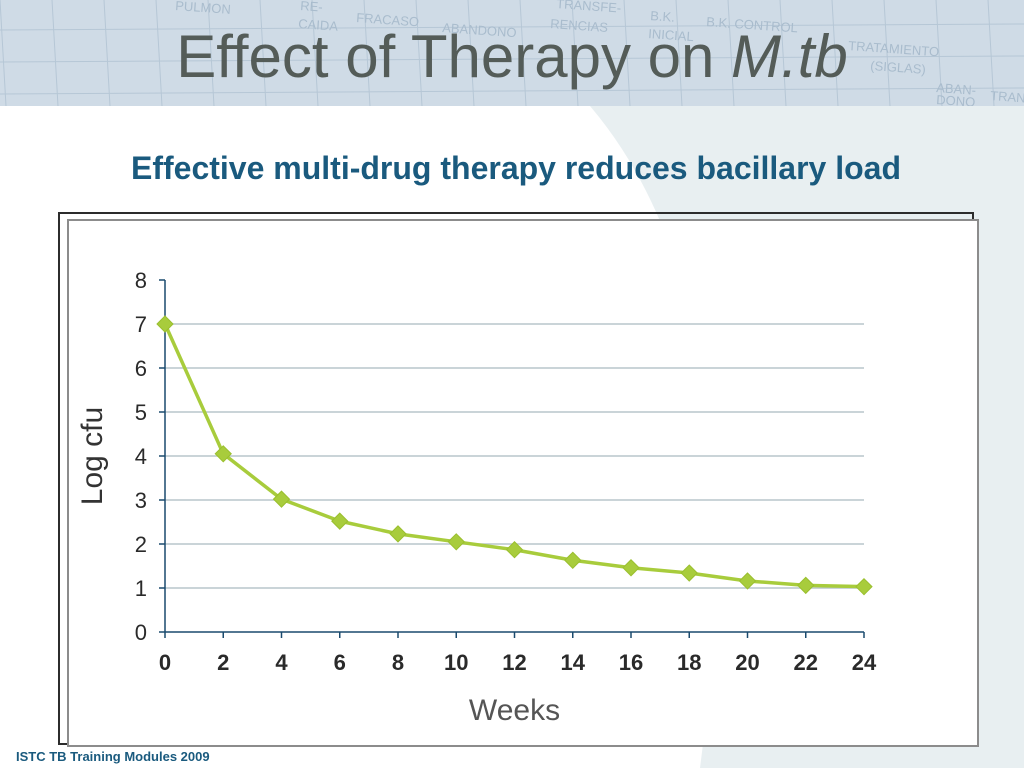 The height and width of the screenshot is (768, 1024). What do you see at coordinates (311, 7) in the screenshot?
I see `form-word: RE-` at bounding box center [311, 7].